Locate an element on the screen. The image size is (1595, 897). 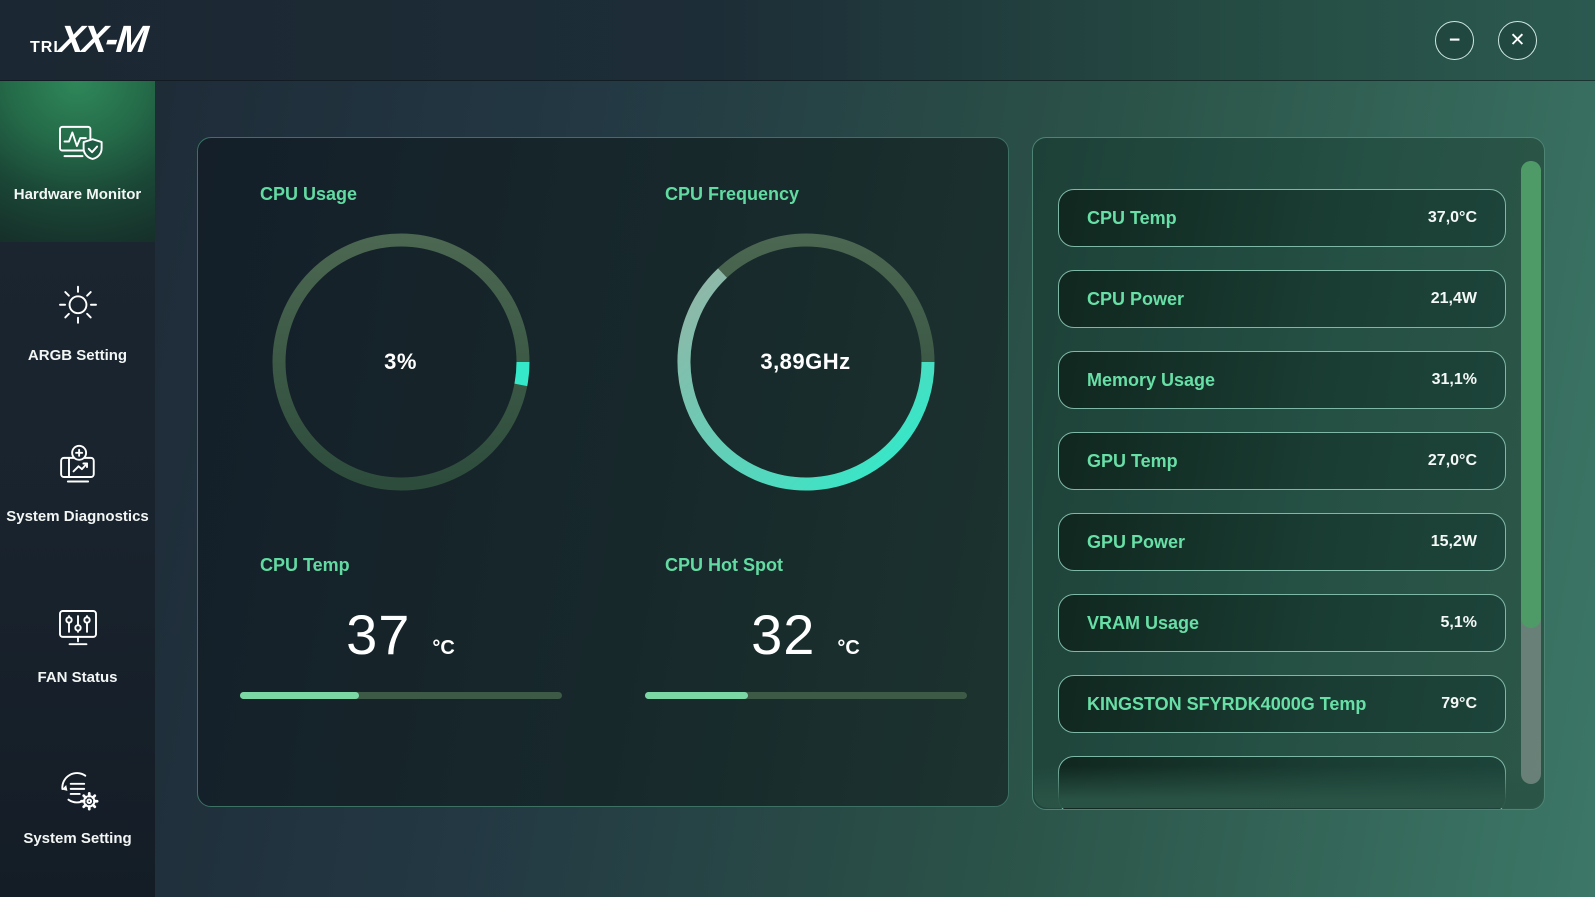
system-setting-icon is located at coordinates (78, 790).